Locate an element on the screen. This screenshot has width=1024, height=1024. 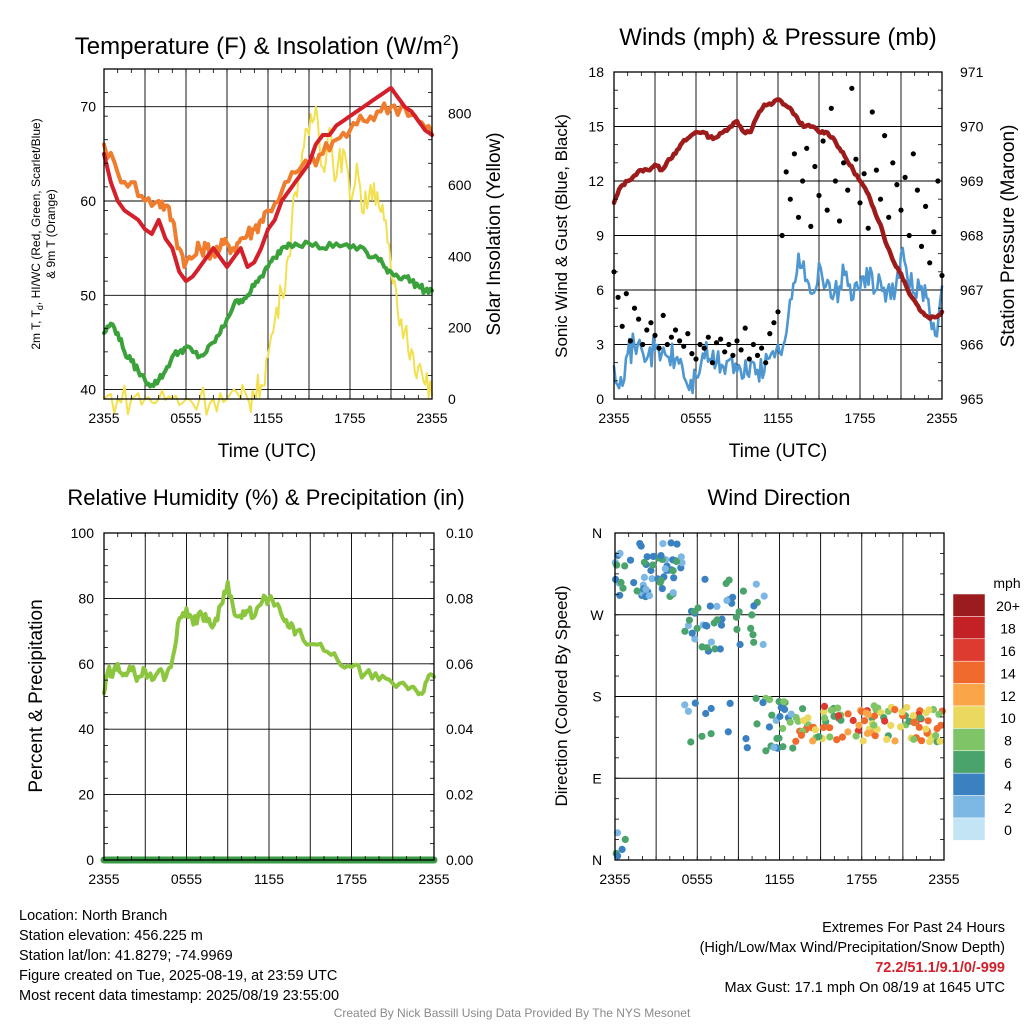
y2-tick-label: 966 is located at coordinates (972, 345).